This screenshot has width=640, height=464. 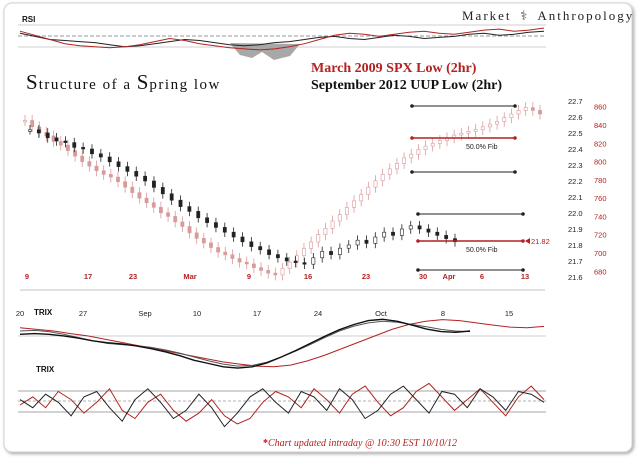 I want to click on trix1-label: TRIX, so click(x=43, y=312).